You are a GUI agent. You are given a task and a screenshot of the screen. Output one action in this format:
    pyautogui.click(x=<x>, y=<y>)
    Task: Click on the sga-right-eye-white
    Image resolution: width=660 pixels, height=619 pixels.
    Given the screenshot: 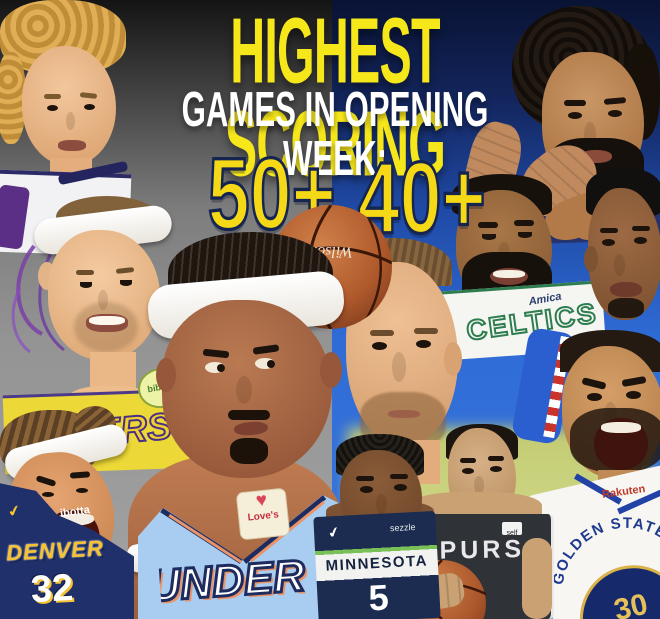 What is the action you would take?
    pyautogui.click(x=265, y=363)
    